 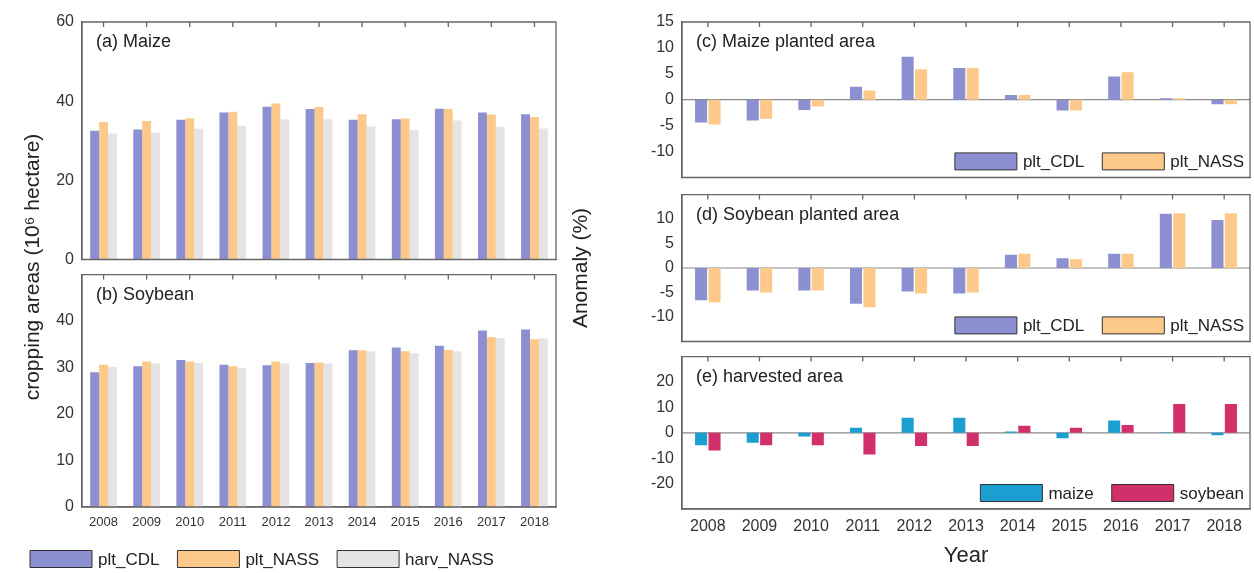 What do you see at coordinates (670, 99) in the screenshot?
I see `y-tick-label: 0` at bounding box center [670, 99].